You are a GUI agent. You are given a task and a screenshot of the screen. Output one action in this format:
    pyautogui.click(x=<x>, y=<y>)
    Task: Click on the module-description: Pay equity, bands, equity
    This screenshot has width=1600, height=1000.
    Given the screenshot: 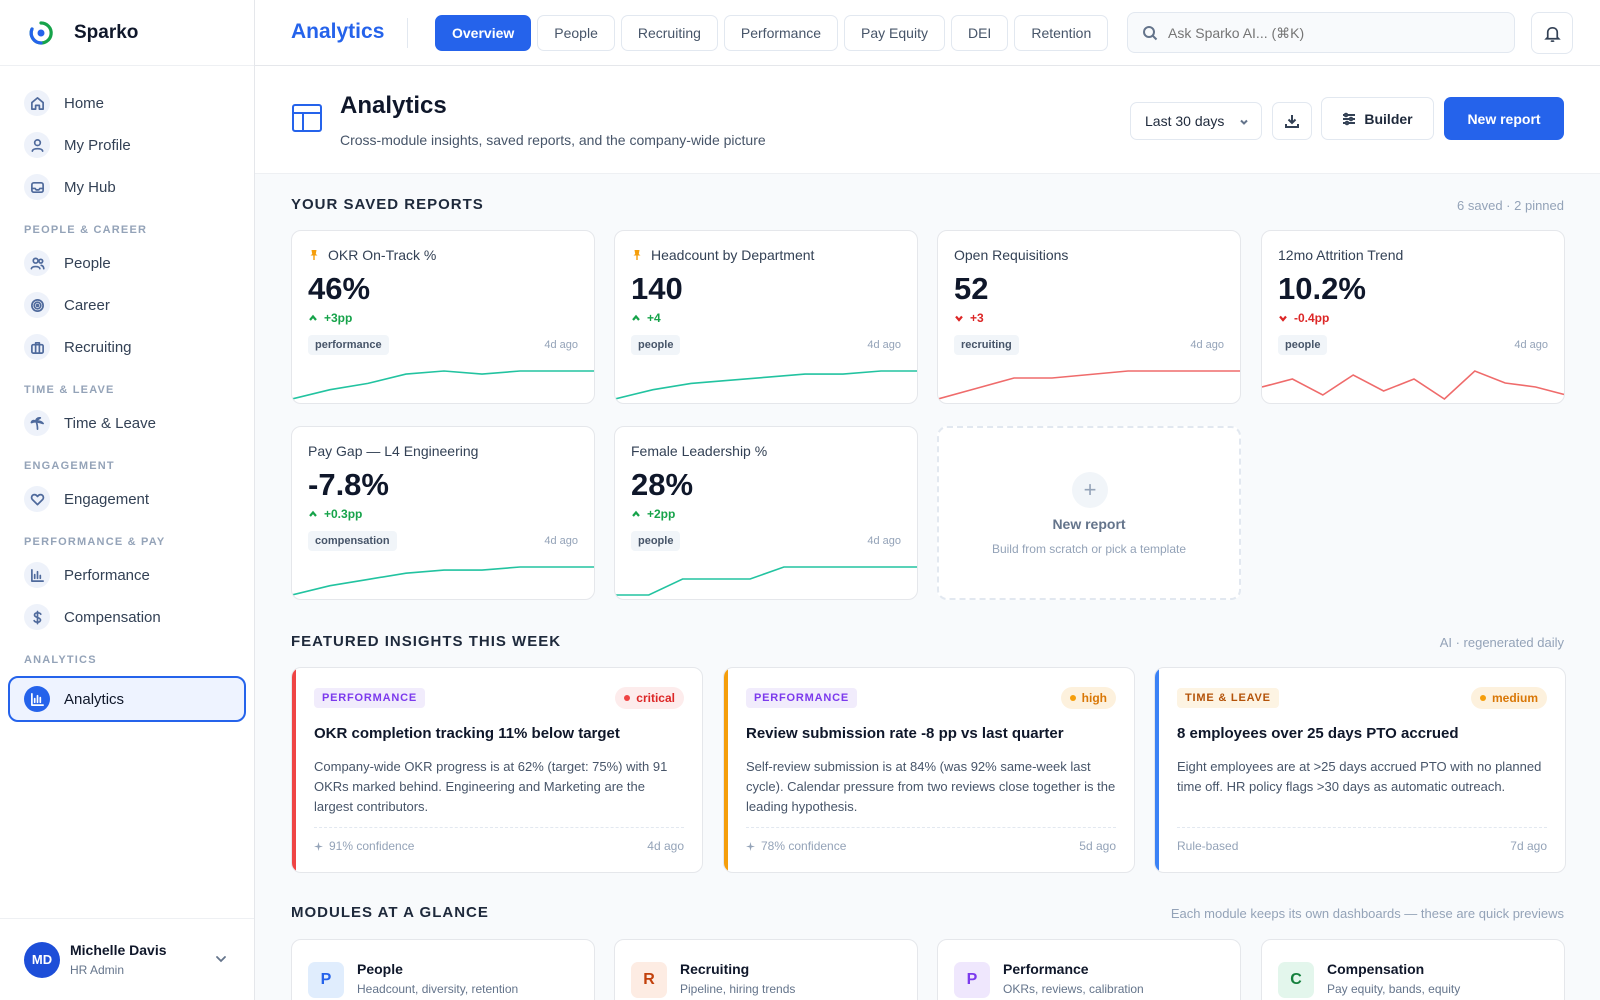 What is the action you would take?
    pyautogui.click(x=1394, y=989)
    